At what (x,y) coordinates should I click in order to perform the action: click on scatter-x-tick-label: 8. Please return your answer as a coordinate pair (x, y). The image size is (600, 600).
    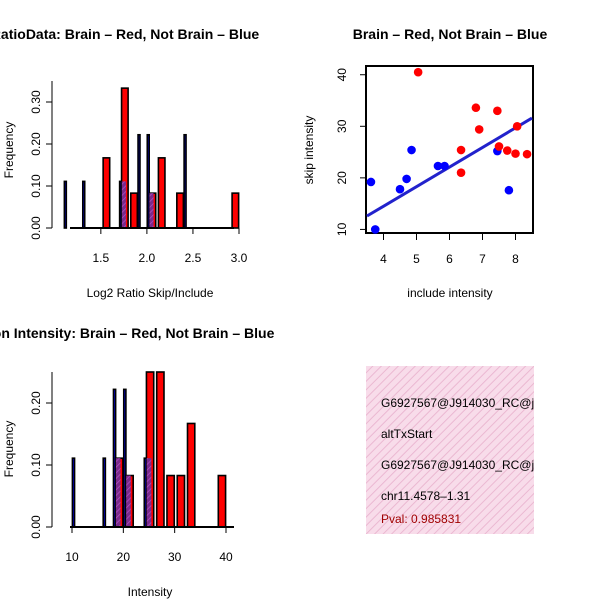
    Looking at the image, I should click on (515, 259).